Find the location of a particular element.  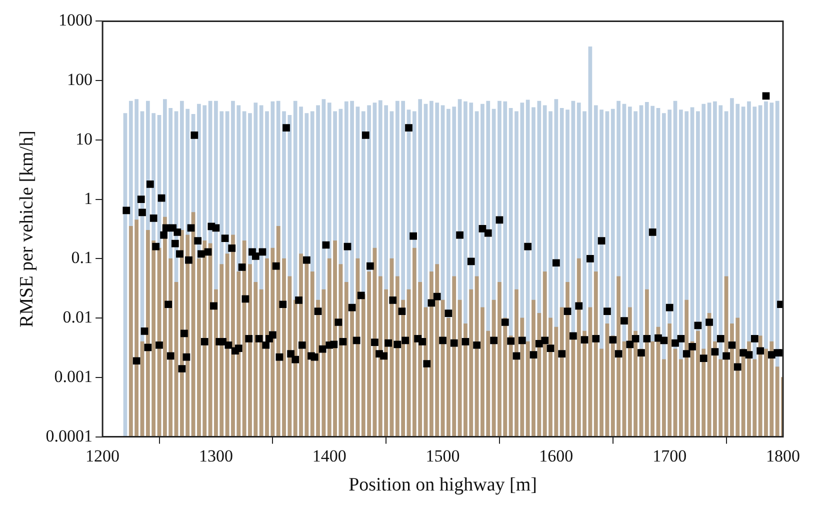

x-tick-label: 1500 is located at coordinates (443, 456).